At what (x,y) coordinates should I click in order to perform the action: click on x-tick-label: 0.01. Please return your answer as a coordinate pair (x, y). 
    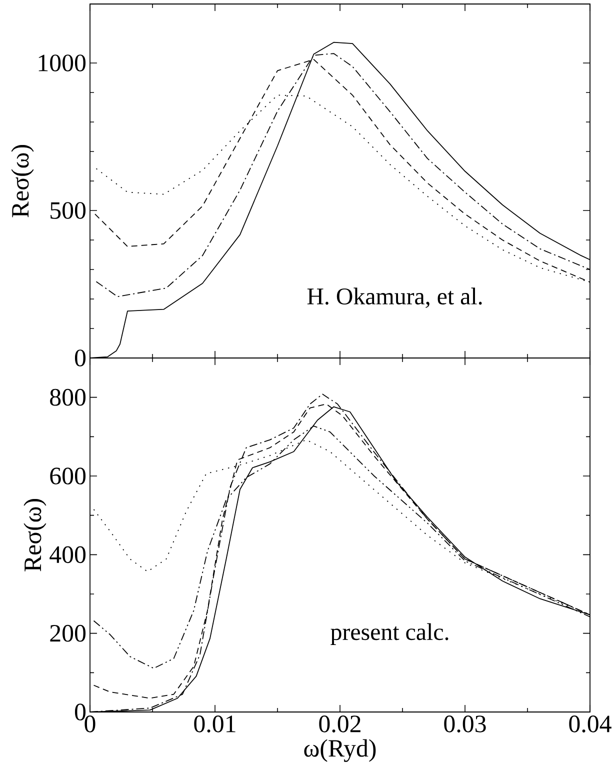
    Looking at the image, I should click on (215, 724).